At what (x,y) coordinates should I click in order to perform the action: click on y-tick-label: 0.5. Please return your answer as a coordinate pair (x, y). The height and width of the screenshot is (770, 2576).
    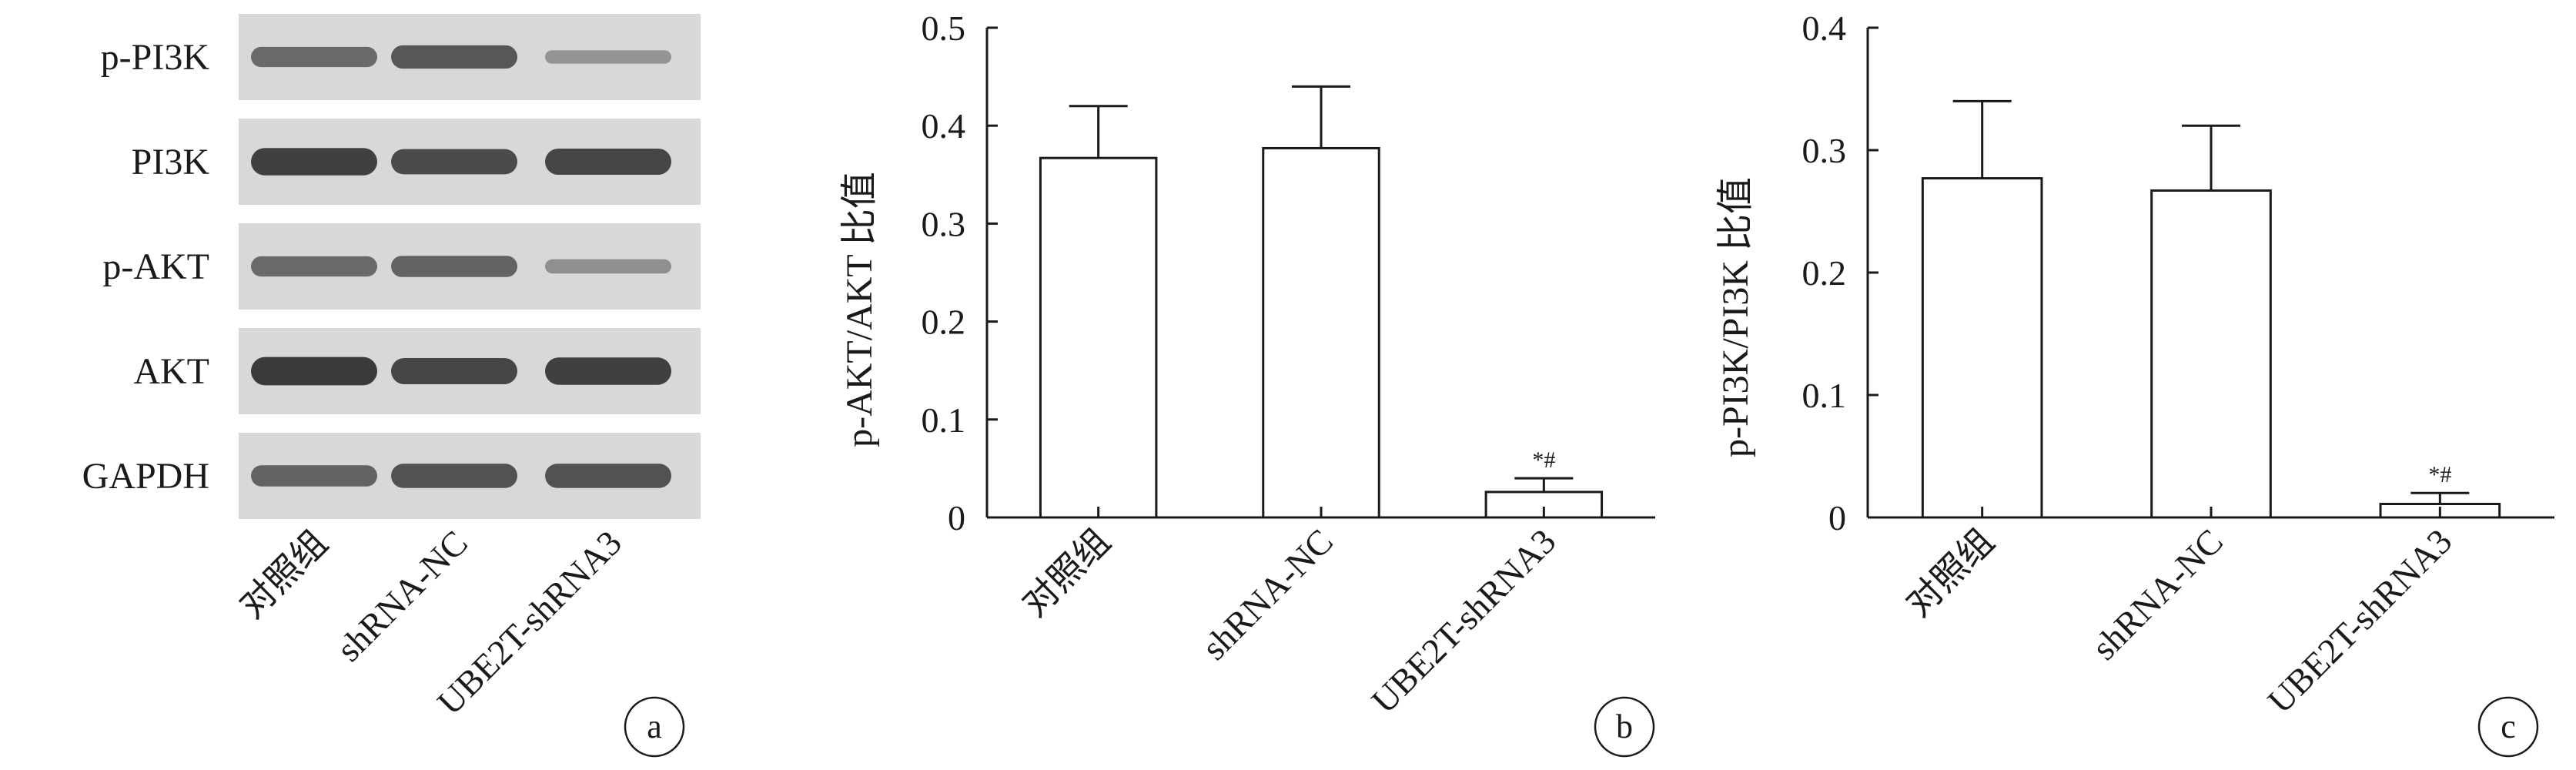
    Looking at the image, I should click on (944, 28).